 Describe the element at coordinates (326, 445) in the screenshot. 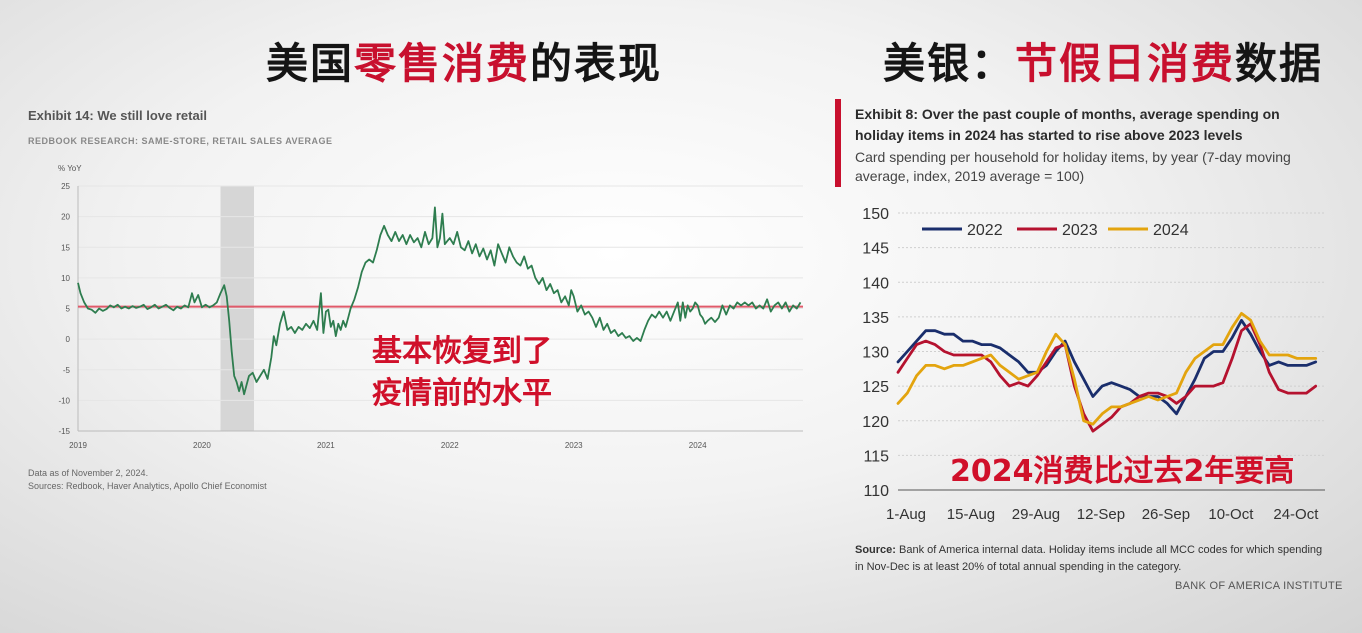

I see `exhibit14-x-tick-label: 2021` at that location.